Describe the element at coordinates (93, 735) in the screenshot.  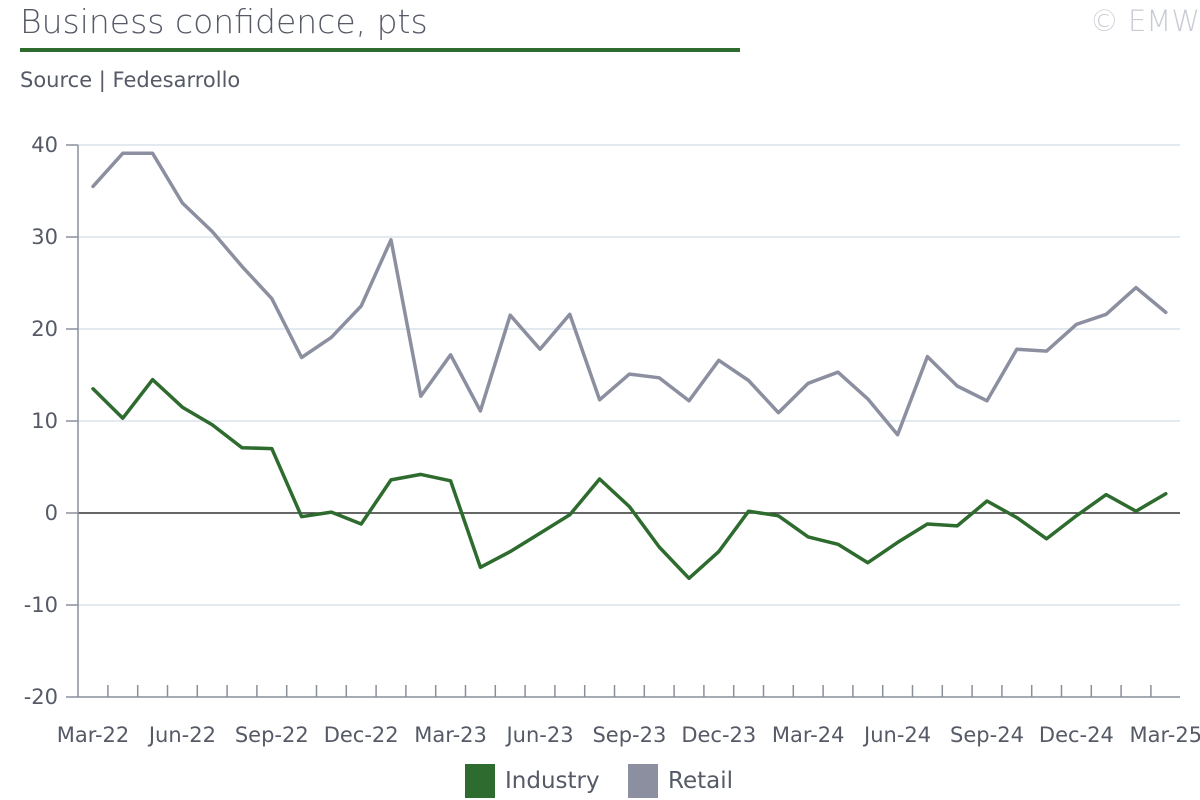
I see `x-tick-label: Mar-22` at that location.